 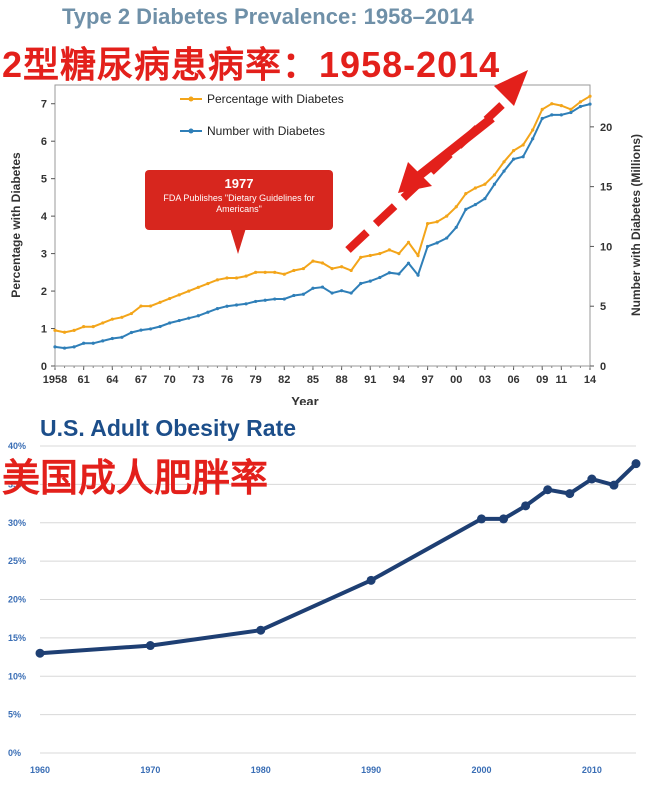 What do you see at coordinates (227, 380) in the screenshot?
I see `x-axis-tick-label: 76` at bounding box center [227, 380].